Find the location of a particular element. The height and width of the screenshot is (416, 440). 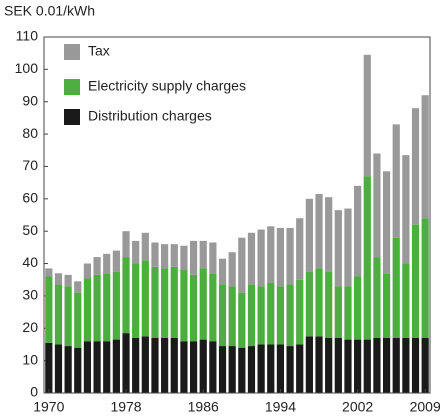

y-tick-label: 20 is located at coordinates (30, 327).